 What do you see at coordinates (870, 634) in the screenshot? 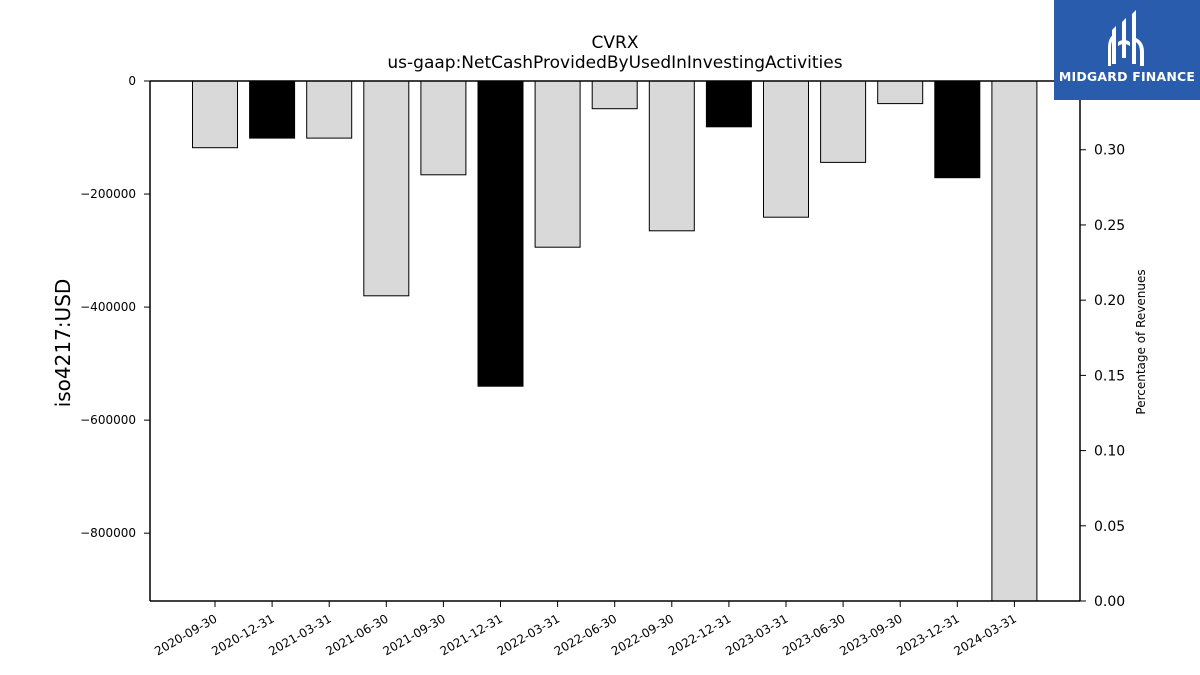
I see `x-tick-label: 2023-09-30` at bounding box center [870, 634].